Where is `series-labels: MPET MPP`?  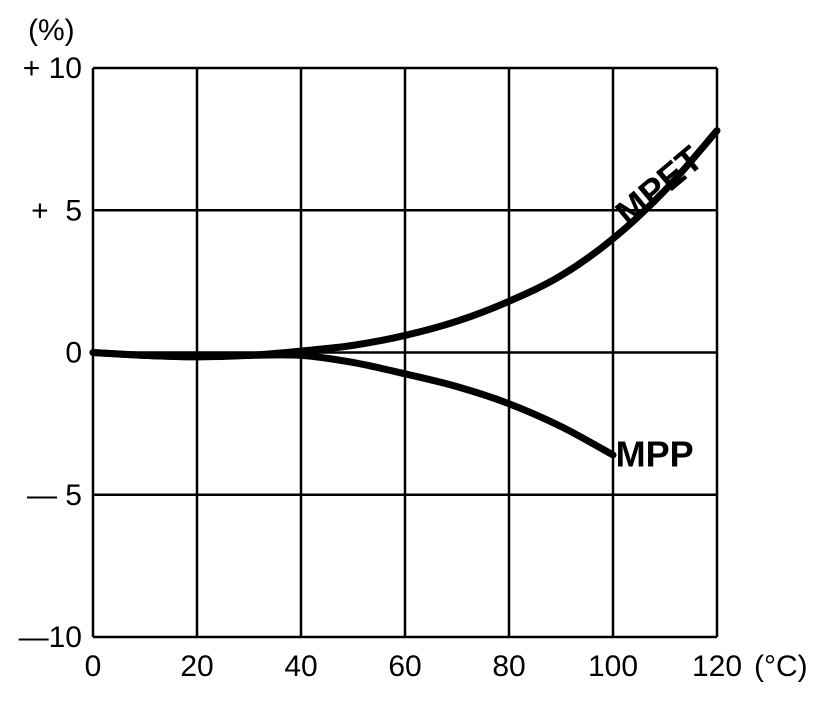 series-labels: MPET MPP is located at coordinates (658, 306).